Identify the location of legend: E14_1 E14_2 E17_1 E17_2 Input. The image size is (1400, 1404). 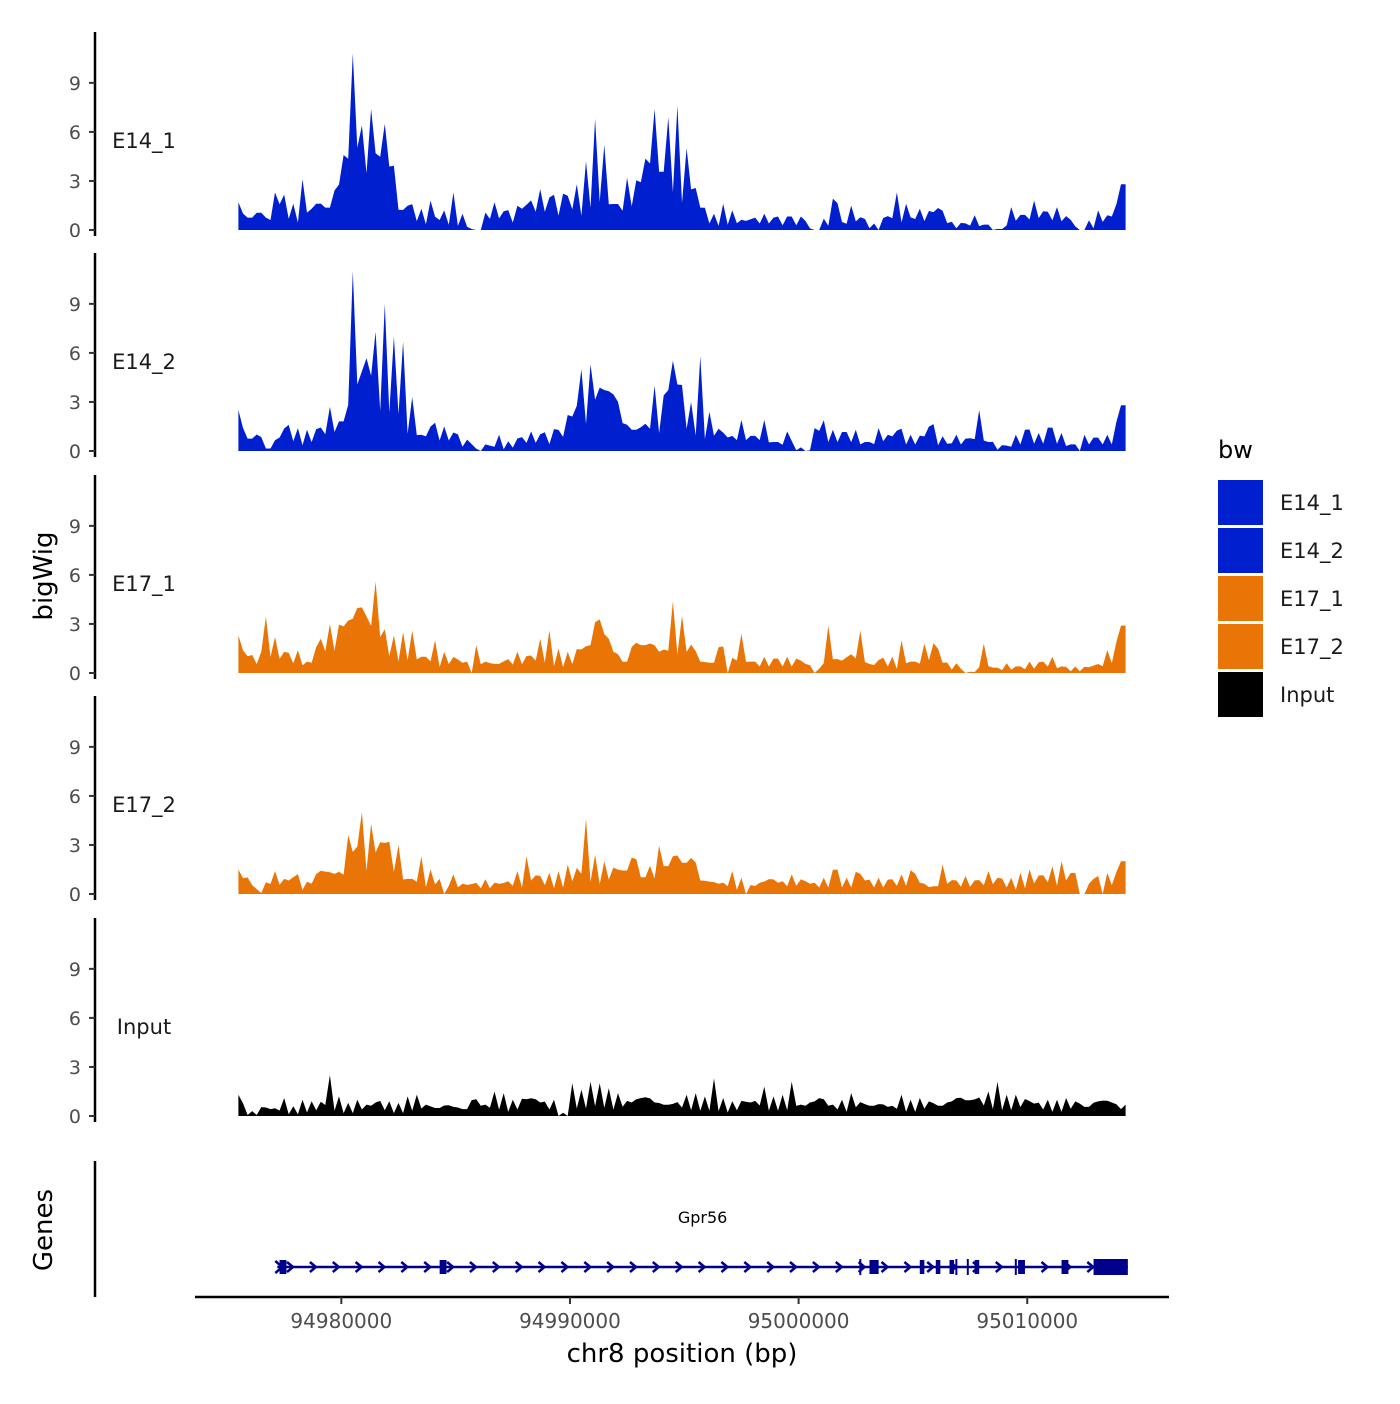
(1281, 598).